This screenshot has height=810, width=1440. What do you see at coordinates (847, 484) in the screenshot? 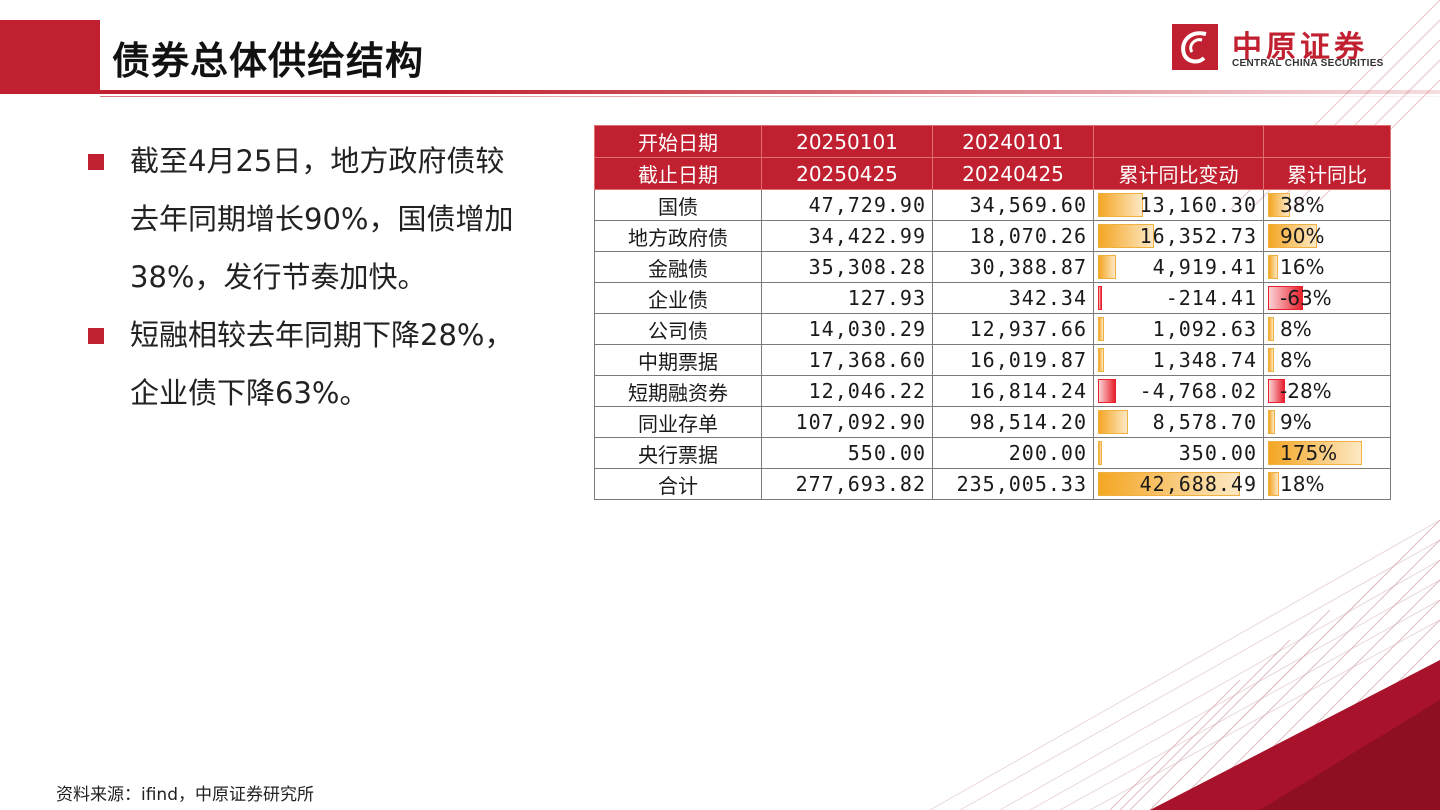
I see `value-2025-cell: 277,693.82` at bounding box center [847, 484].